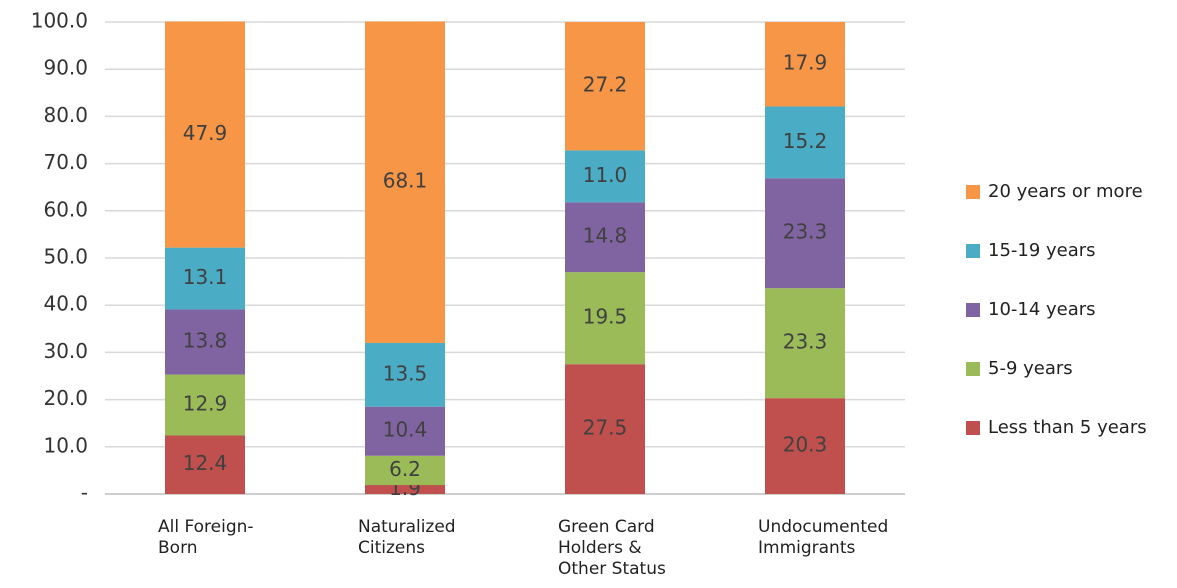  Describe the element at coordinates (84, 493) in the screenshot. I see `y-tick-label: -` at that location.